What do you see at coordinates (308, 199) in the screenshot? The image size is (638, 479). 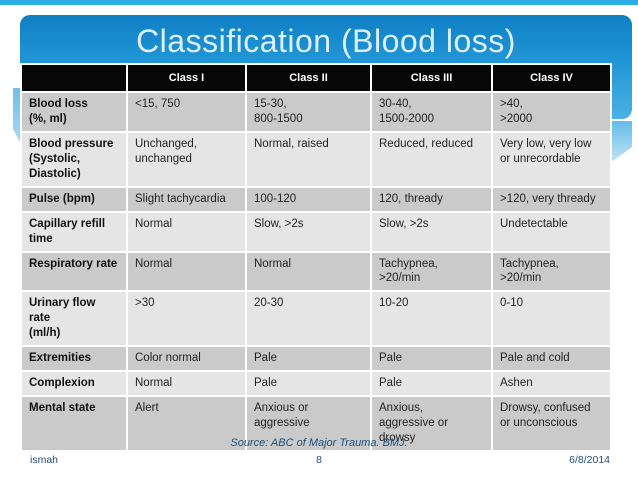 I see `table-cell: 100-120` at bounding box center [308, 199].